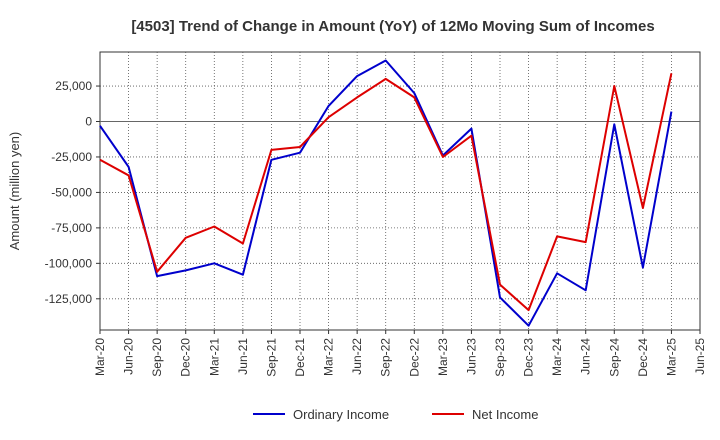 This screenshot has width=720, height=440. Describe the element at coordinates (529, 357) in the screenshot. I see `x-tick-label: Dec-23` at that location.